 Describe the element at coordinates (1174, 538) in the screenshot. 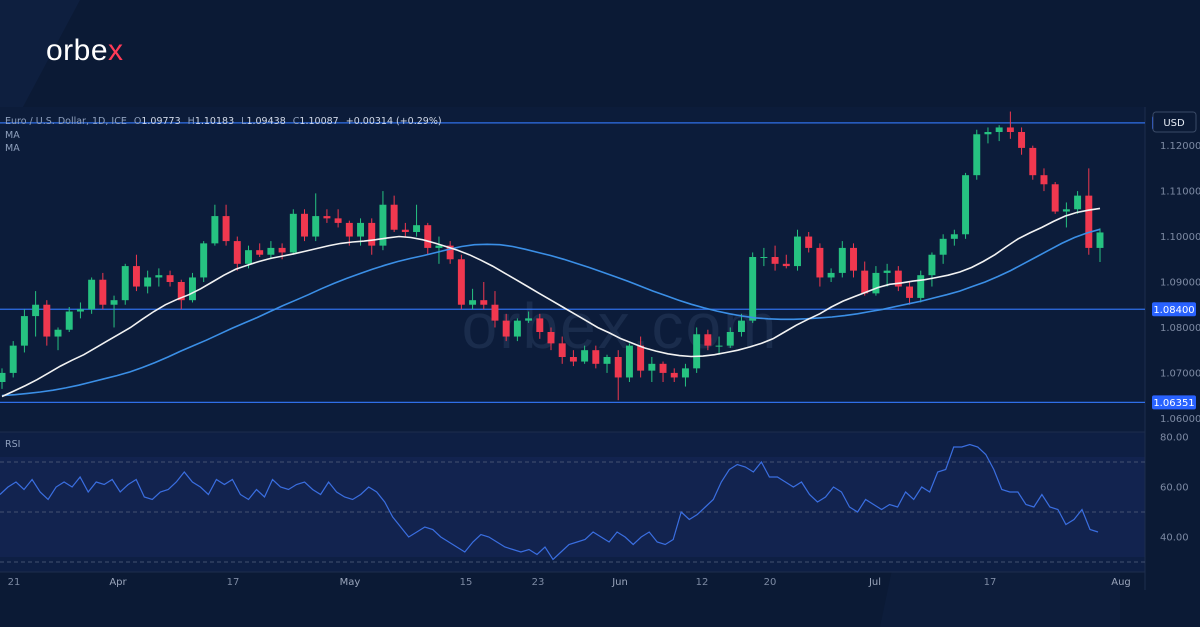

I see `rsi-tick-label: 40.00` at that location.